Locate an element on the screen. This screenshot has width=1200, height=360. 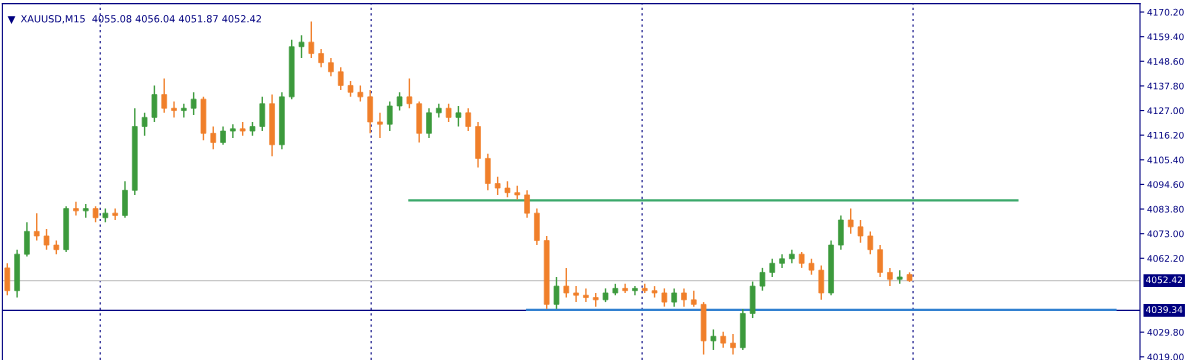
y-tick-label: 4137.80 is located at coordinates (1165, 86).